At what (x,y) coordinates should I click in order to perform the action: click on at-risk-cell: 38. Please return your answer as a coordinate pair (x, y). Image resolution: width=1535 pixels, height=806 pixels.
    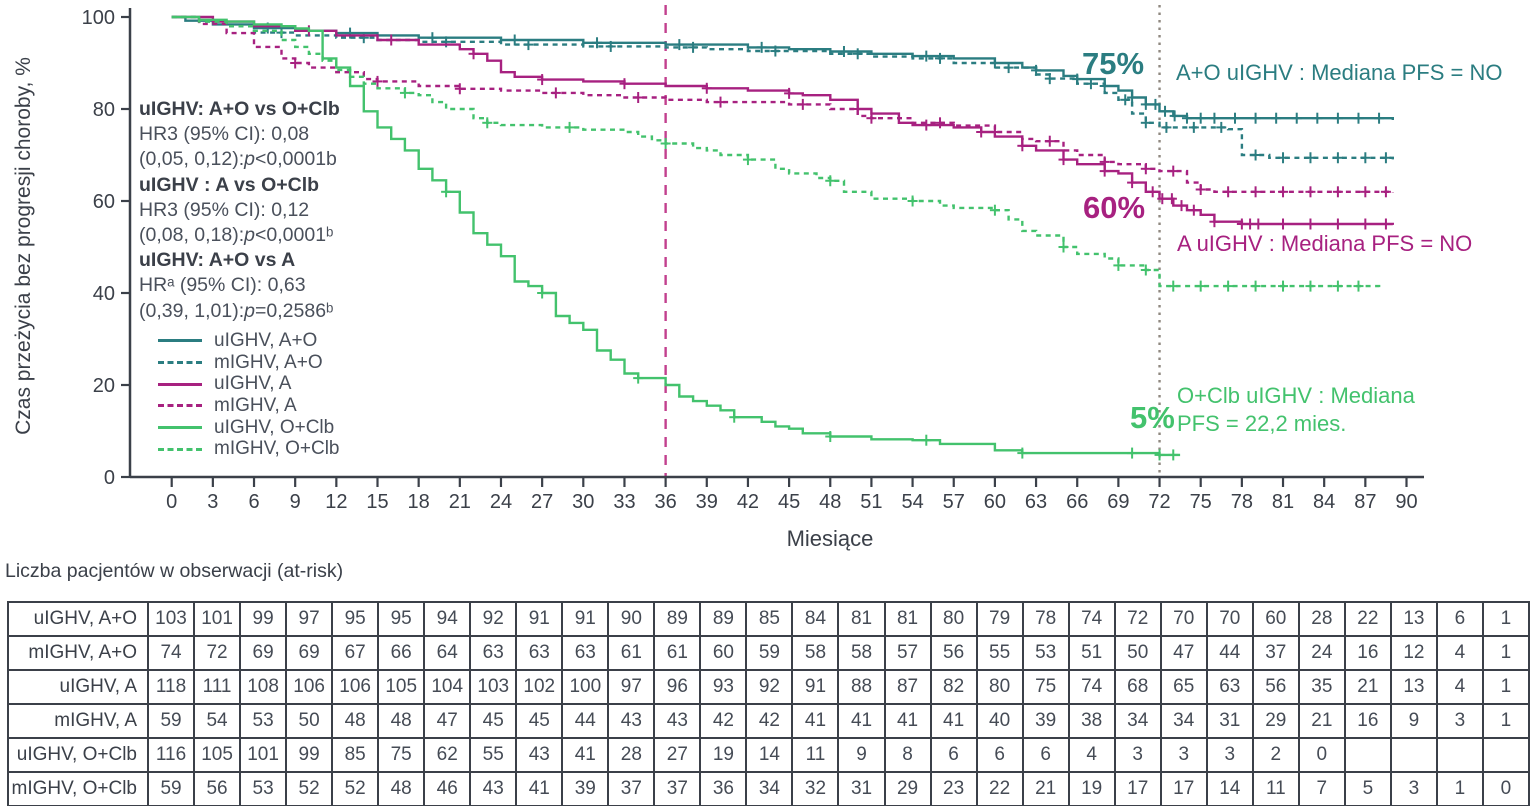
    Looking at the image, I should click on (1092, 722).